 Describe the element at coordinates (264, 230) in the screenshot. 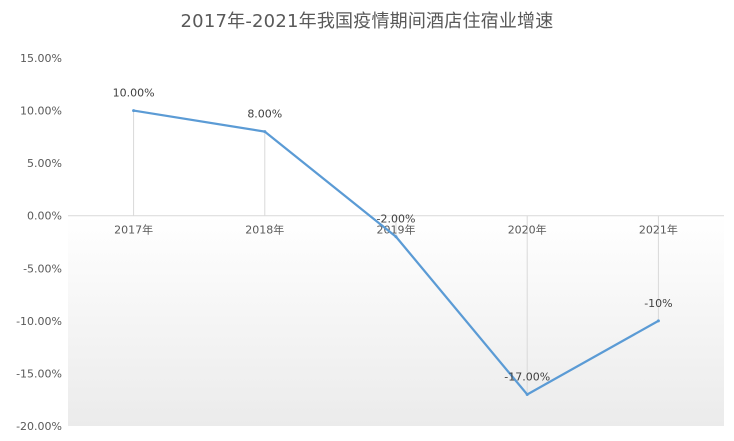

I see `x-tick-label: 2018年` at that location.